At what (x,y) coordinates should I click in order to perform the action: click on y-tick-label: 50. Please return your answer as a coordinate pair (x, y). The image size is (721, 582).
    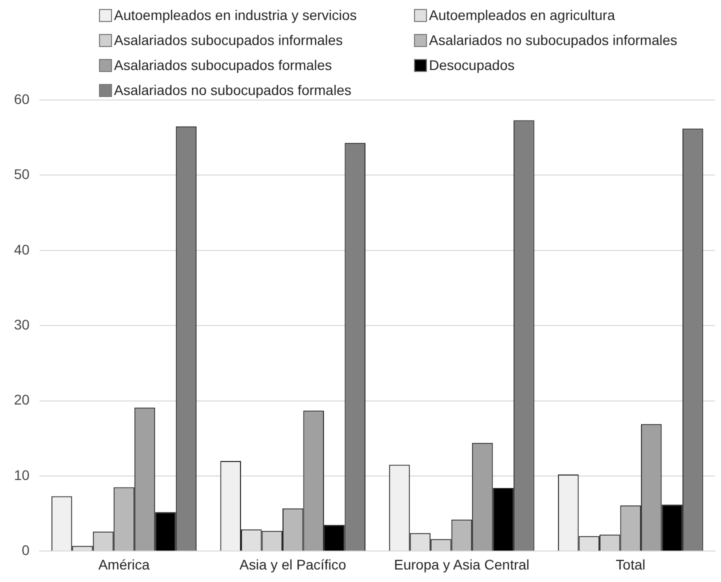
    Looking at the image, I should click on (22, 174).